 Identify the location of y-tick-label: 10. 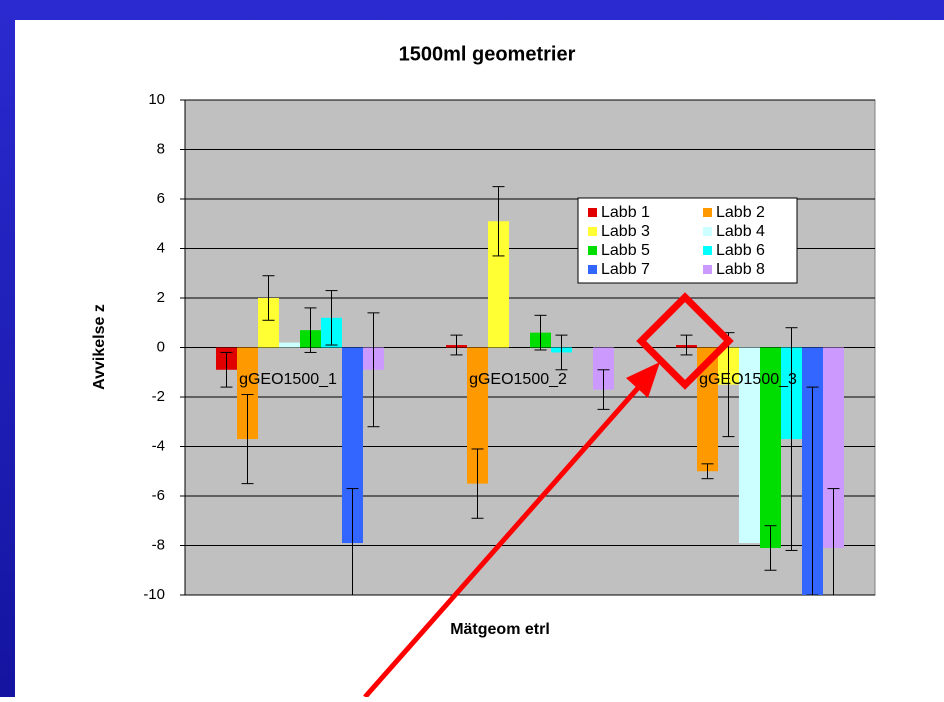
(156, 99).